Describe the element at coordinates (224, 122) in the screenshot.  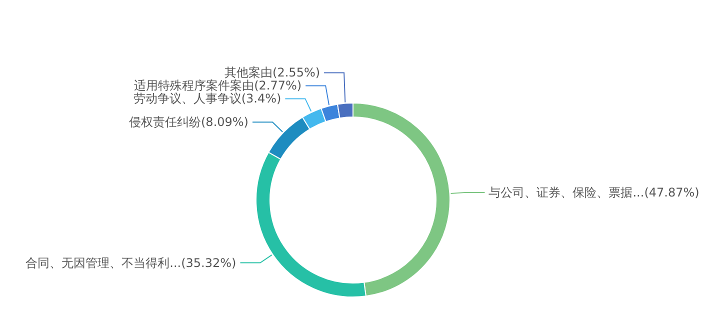
I see `data-label: (8.09%)` at that location.